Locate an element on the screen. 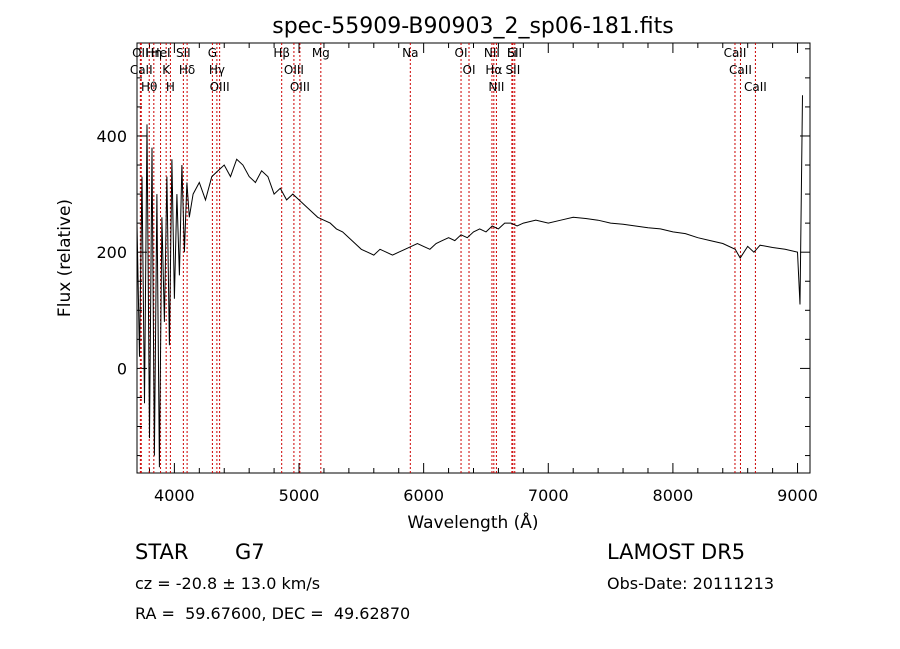 Image resolution: width=900 pixels, height=649 pixels. chart-title: spec-55909-B90903_2_sp06-181.fits is located at coordinates (473, 26).